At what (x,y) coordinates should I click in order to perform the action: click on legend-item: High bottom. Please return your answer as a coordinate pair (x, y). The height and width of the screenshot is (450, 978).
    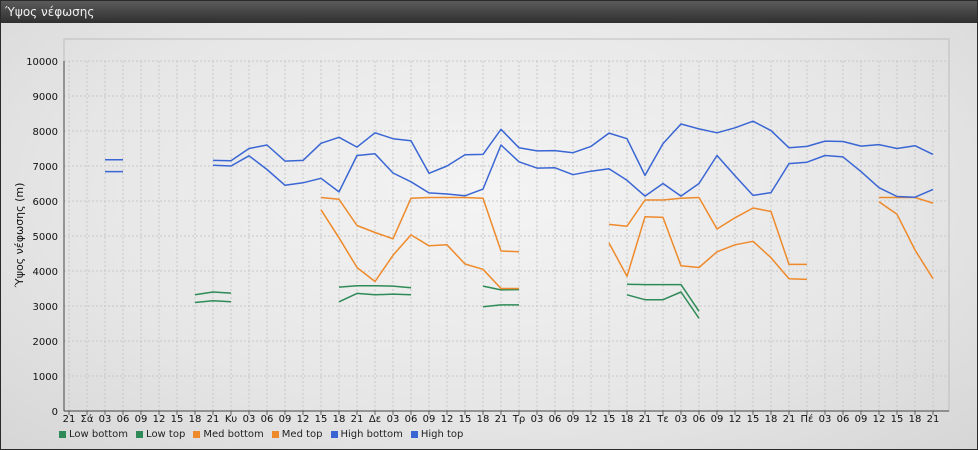
    Looking at the image, I should click on (366, 434).